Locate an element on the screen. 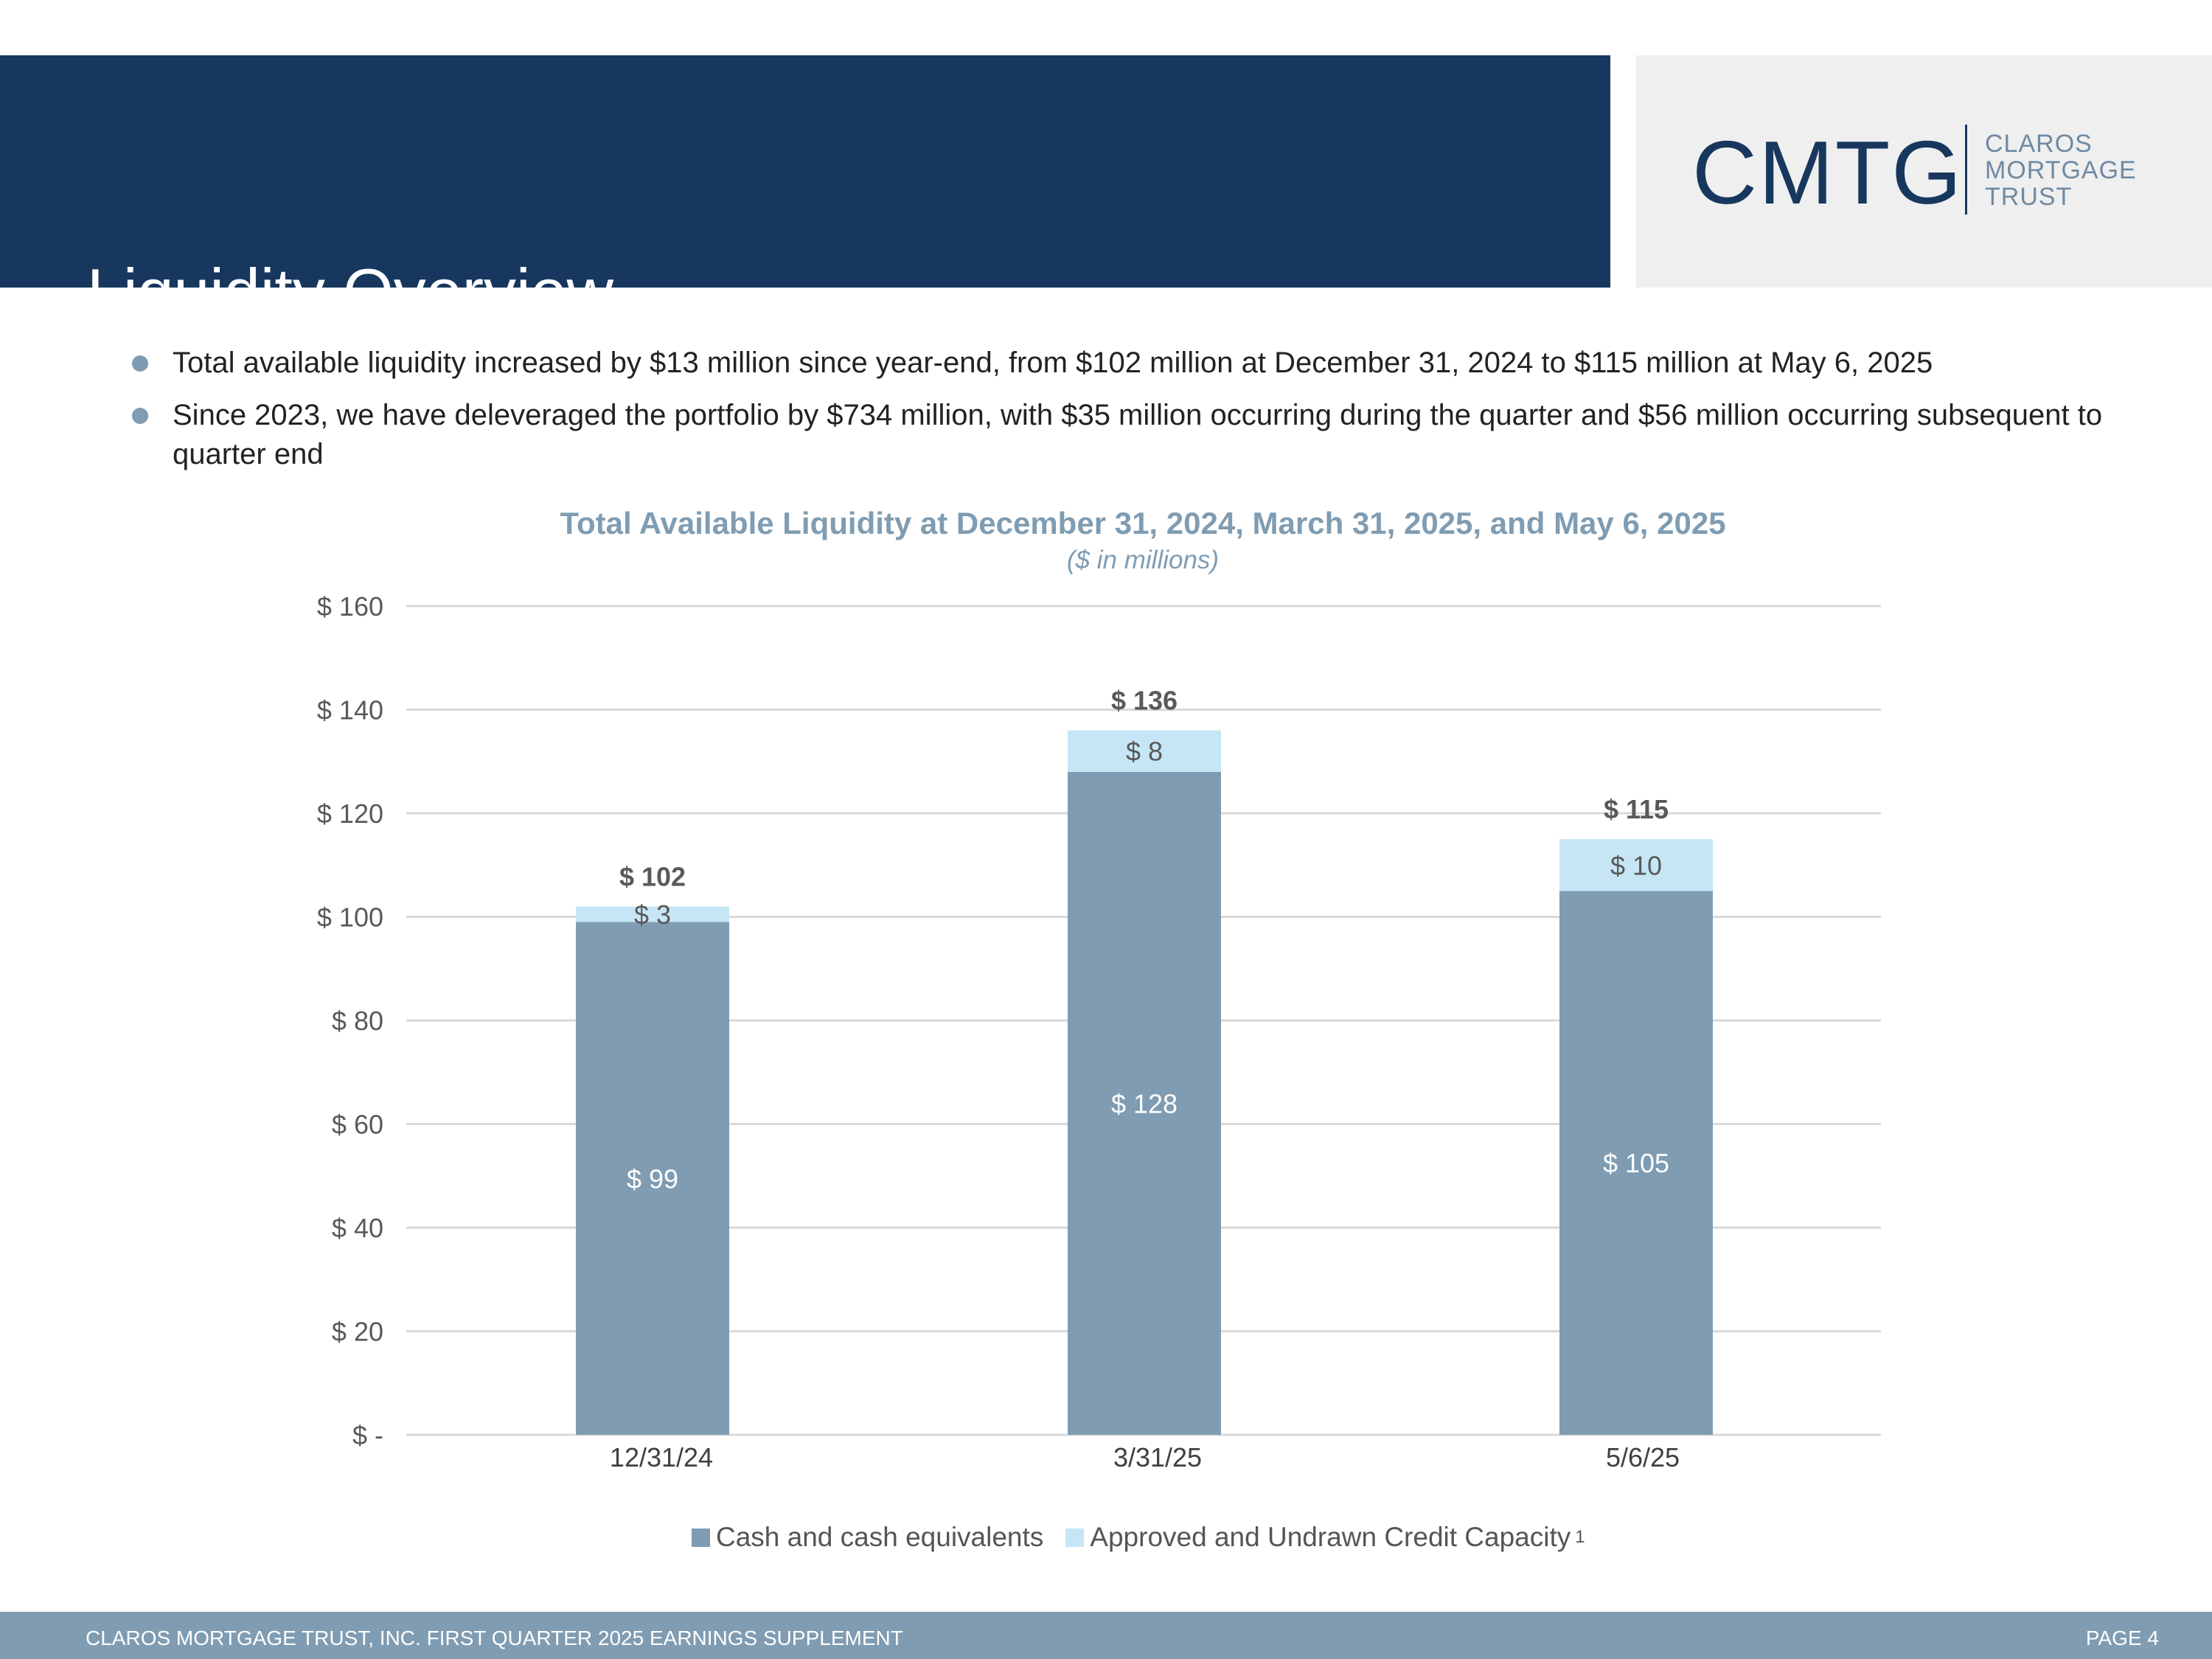 This screenshot has height=1659, width=2212. x-tick-label: 12/31/24 is located at coordinates (661, 1457).